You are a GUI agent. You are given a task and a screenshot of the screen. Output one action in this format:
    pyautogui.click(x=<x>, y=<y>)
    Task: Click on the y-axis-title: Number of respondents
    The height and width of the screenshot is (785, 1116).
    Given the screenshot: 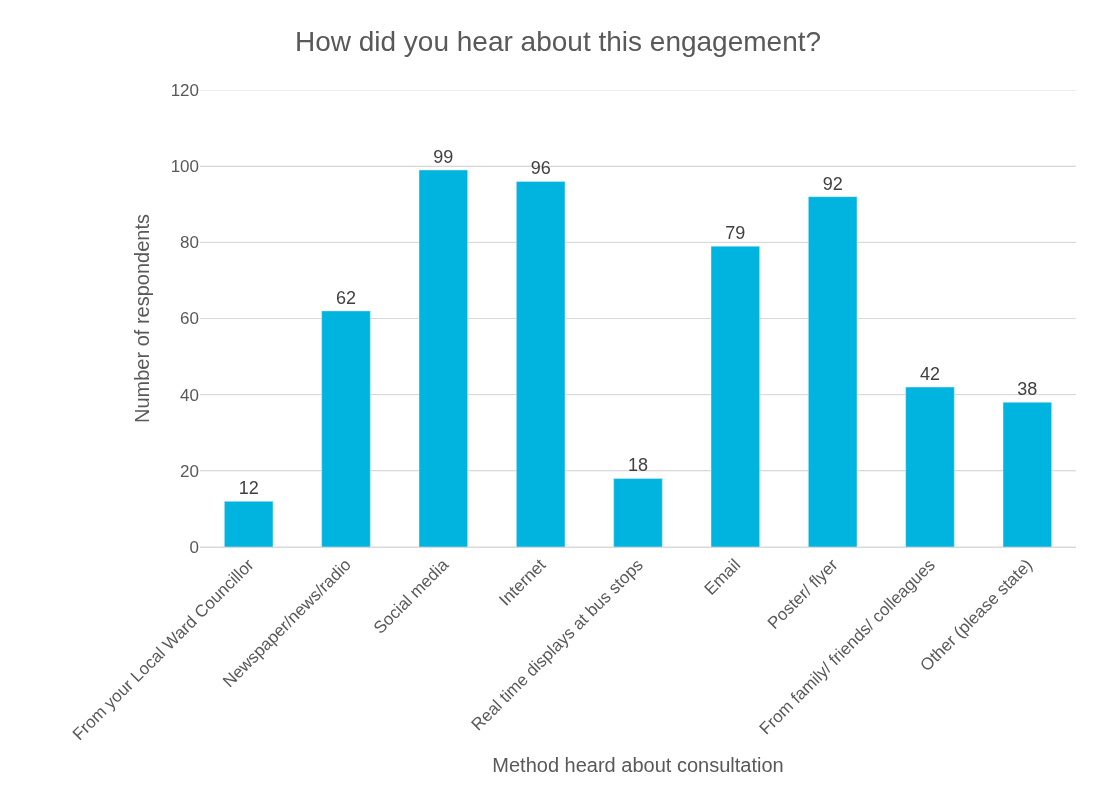 What is the action you would take?
    pyautogui.click(x=142, y=318)
    